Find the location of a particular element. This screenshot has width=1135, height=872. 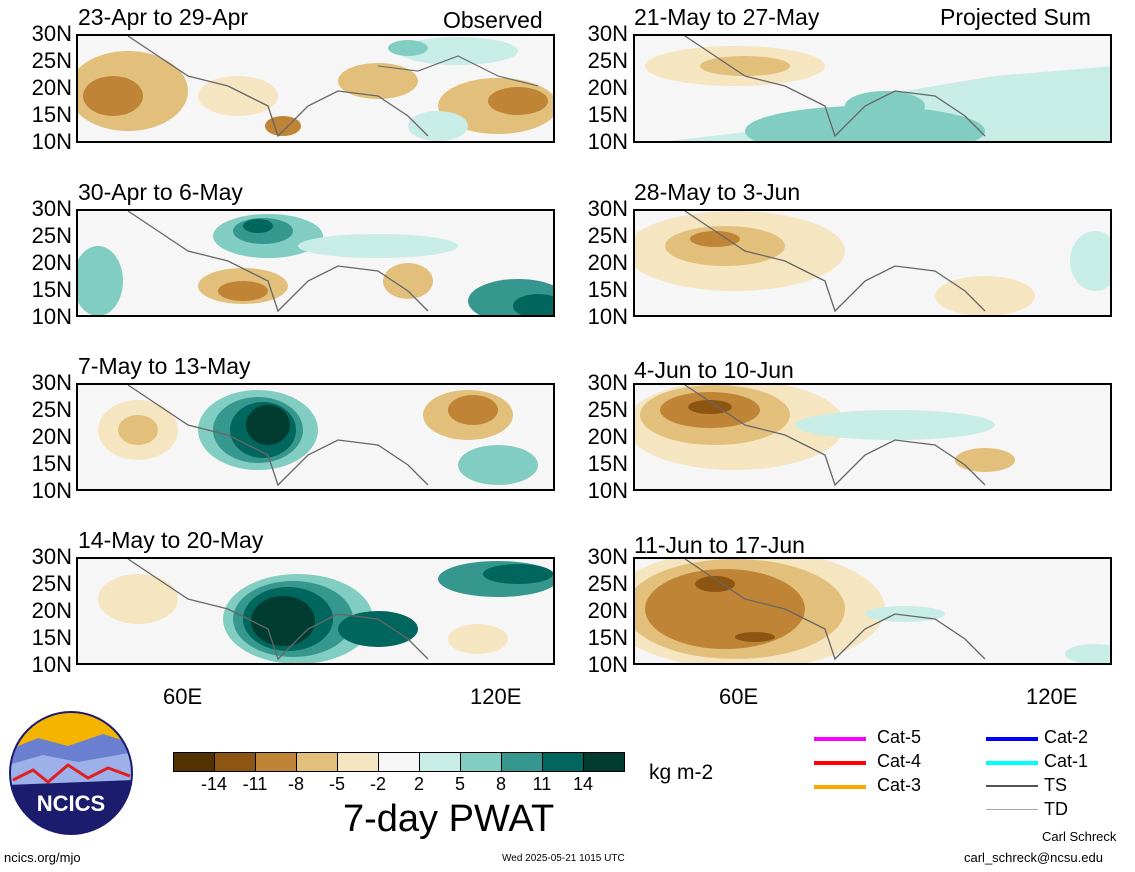

panel-title-right-4: 11-Jun to 17-Jun is located at coordinates (719, 545).